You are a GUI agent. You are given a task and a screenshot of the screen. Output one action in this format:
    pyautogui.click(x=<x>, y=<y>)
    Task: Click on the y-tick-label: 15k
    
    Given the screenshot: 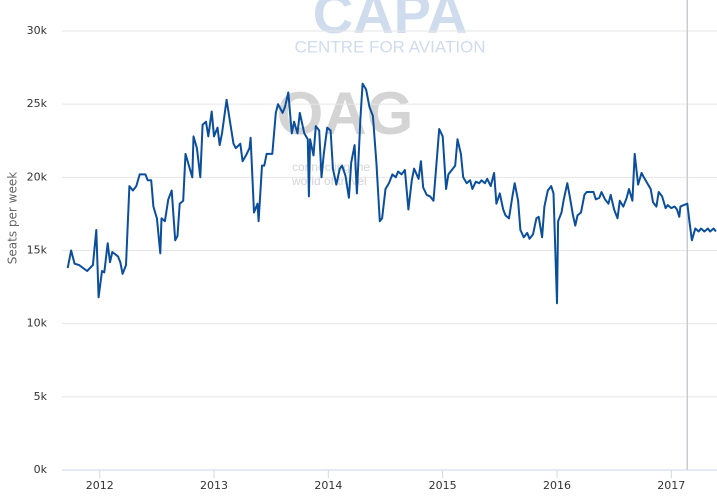 What is the action you would take?
    pyautogui.click(x=37, y=250)
    